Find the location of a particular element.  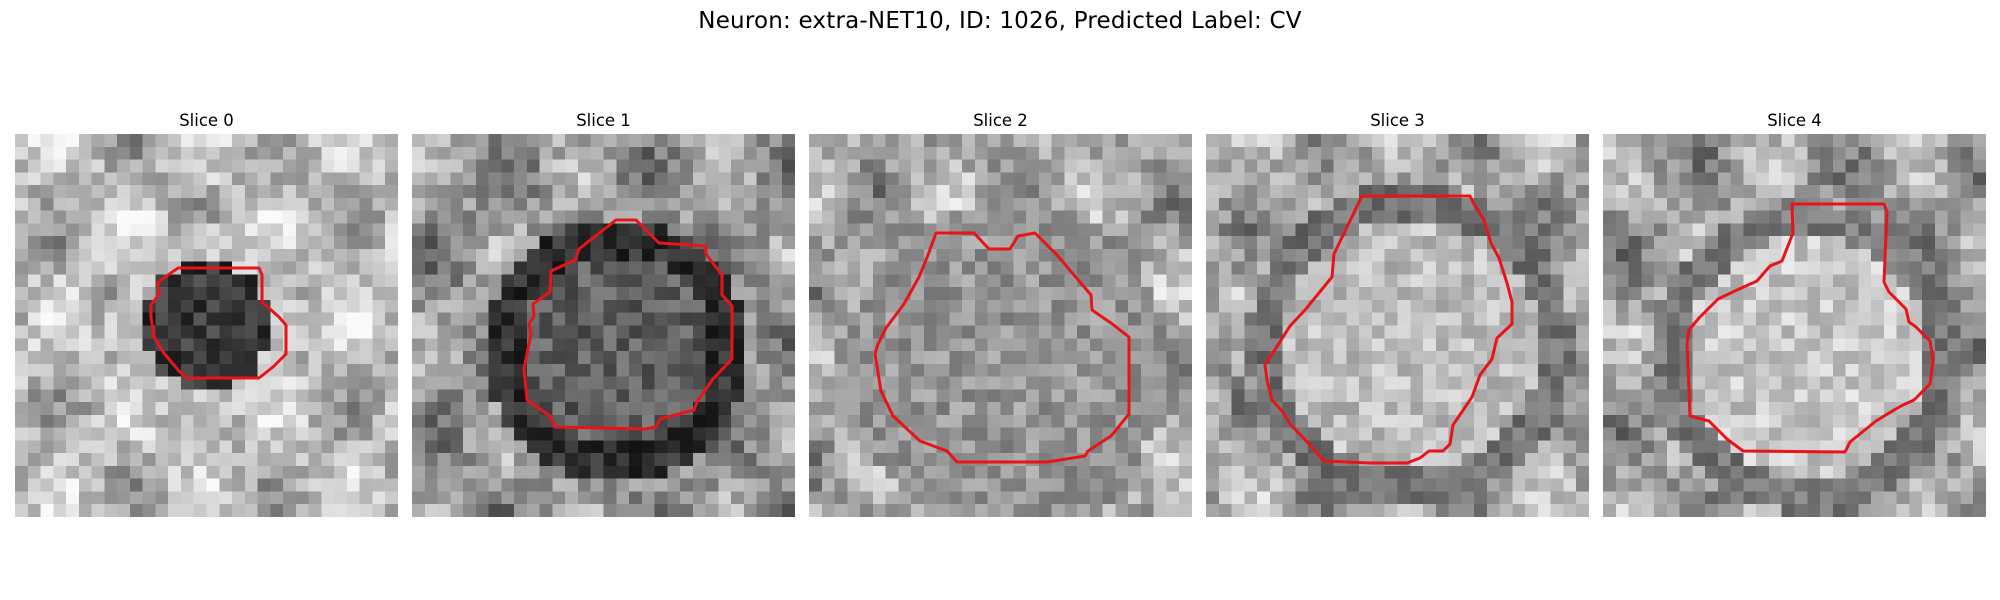

slice-panel-4: Slice 4 is located at coordinates (1794, 313).